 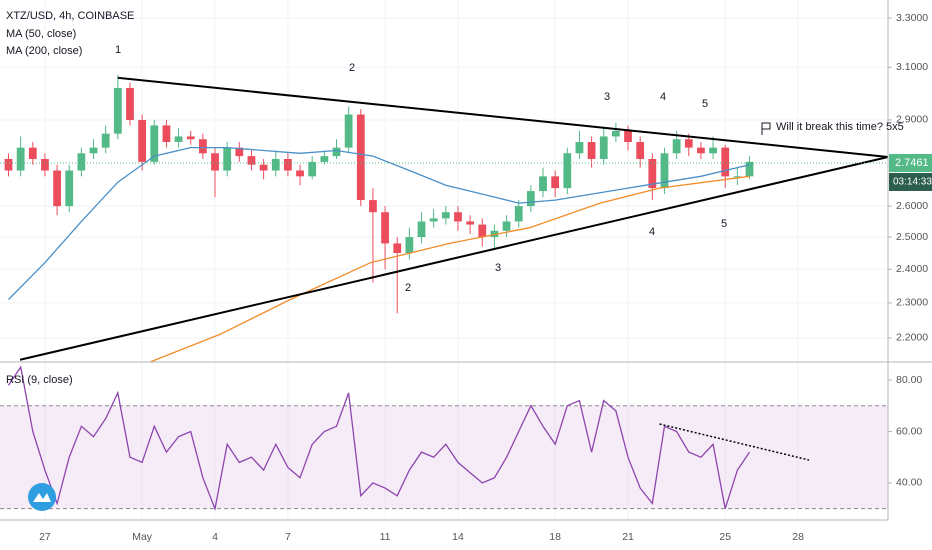 What do you see at coordinates (909, 483) in the screenshot?
I see `y-tick-label: 40.00` at bounding box center [909, 483].